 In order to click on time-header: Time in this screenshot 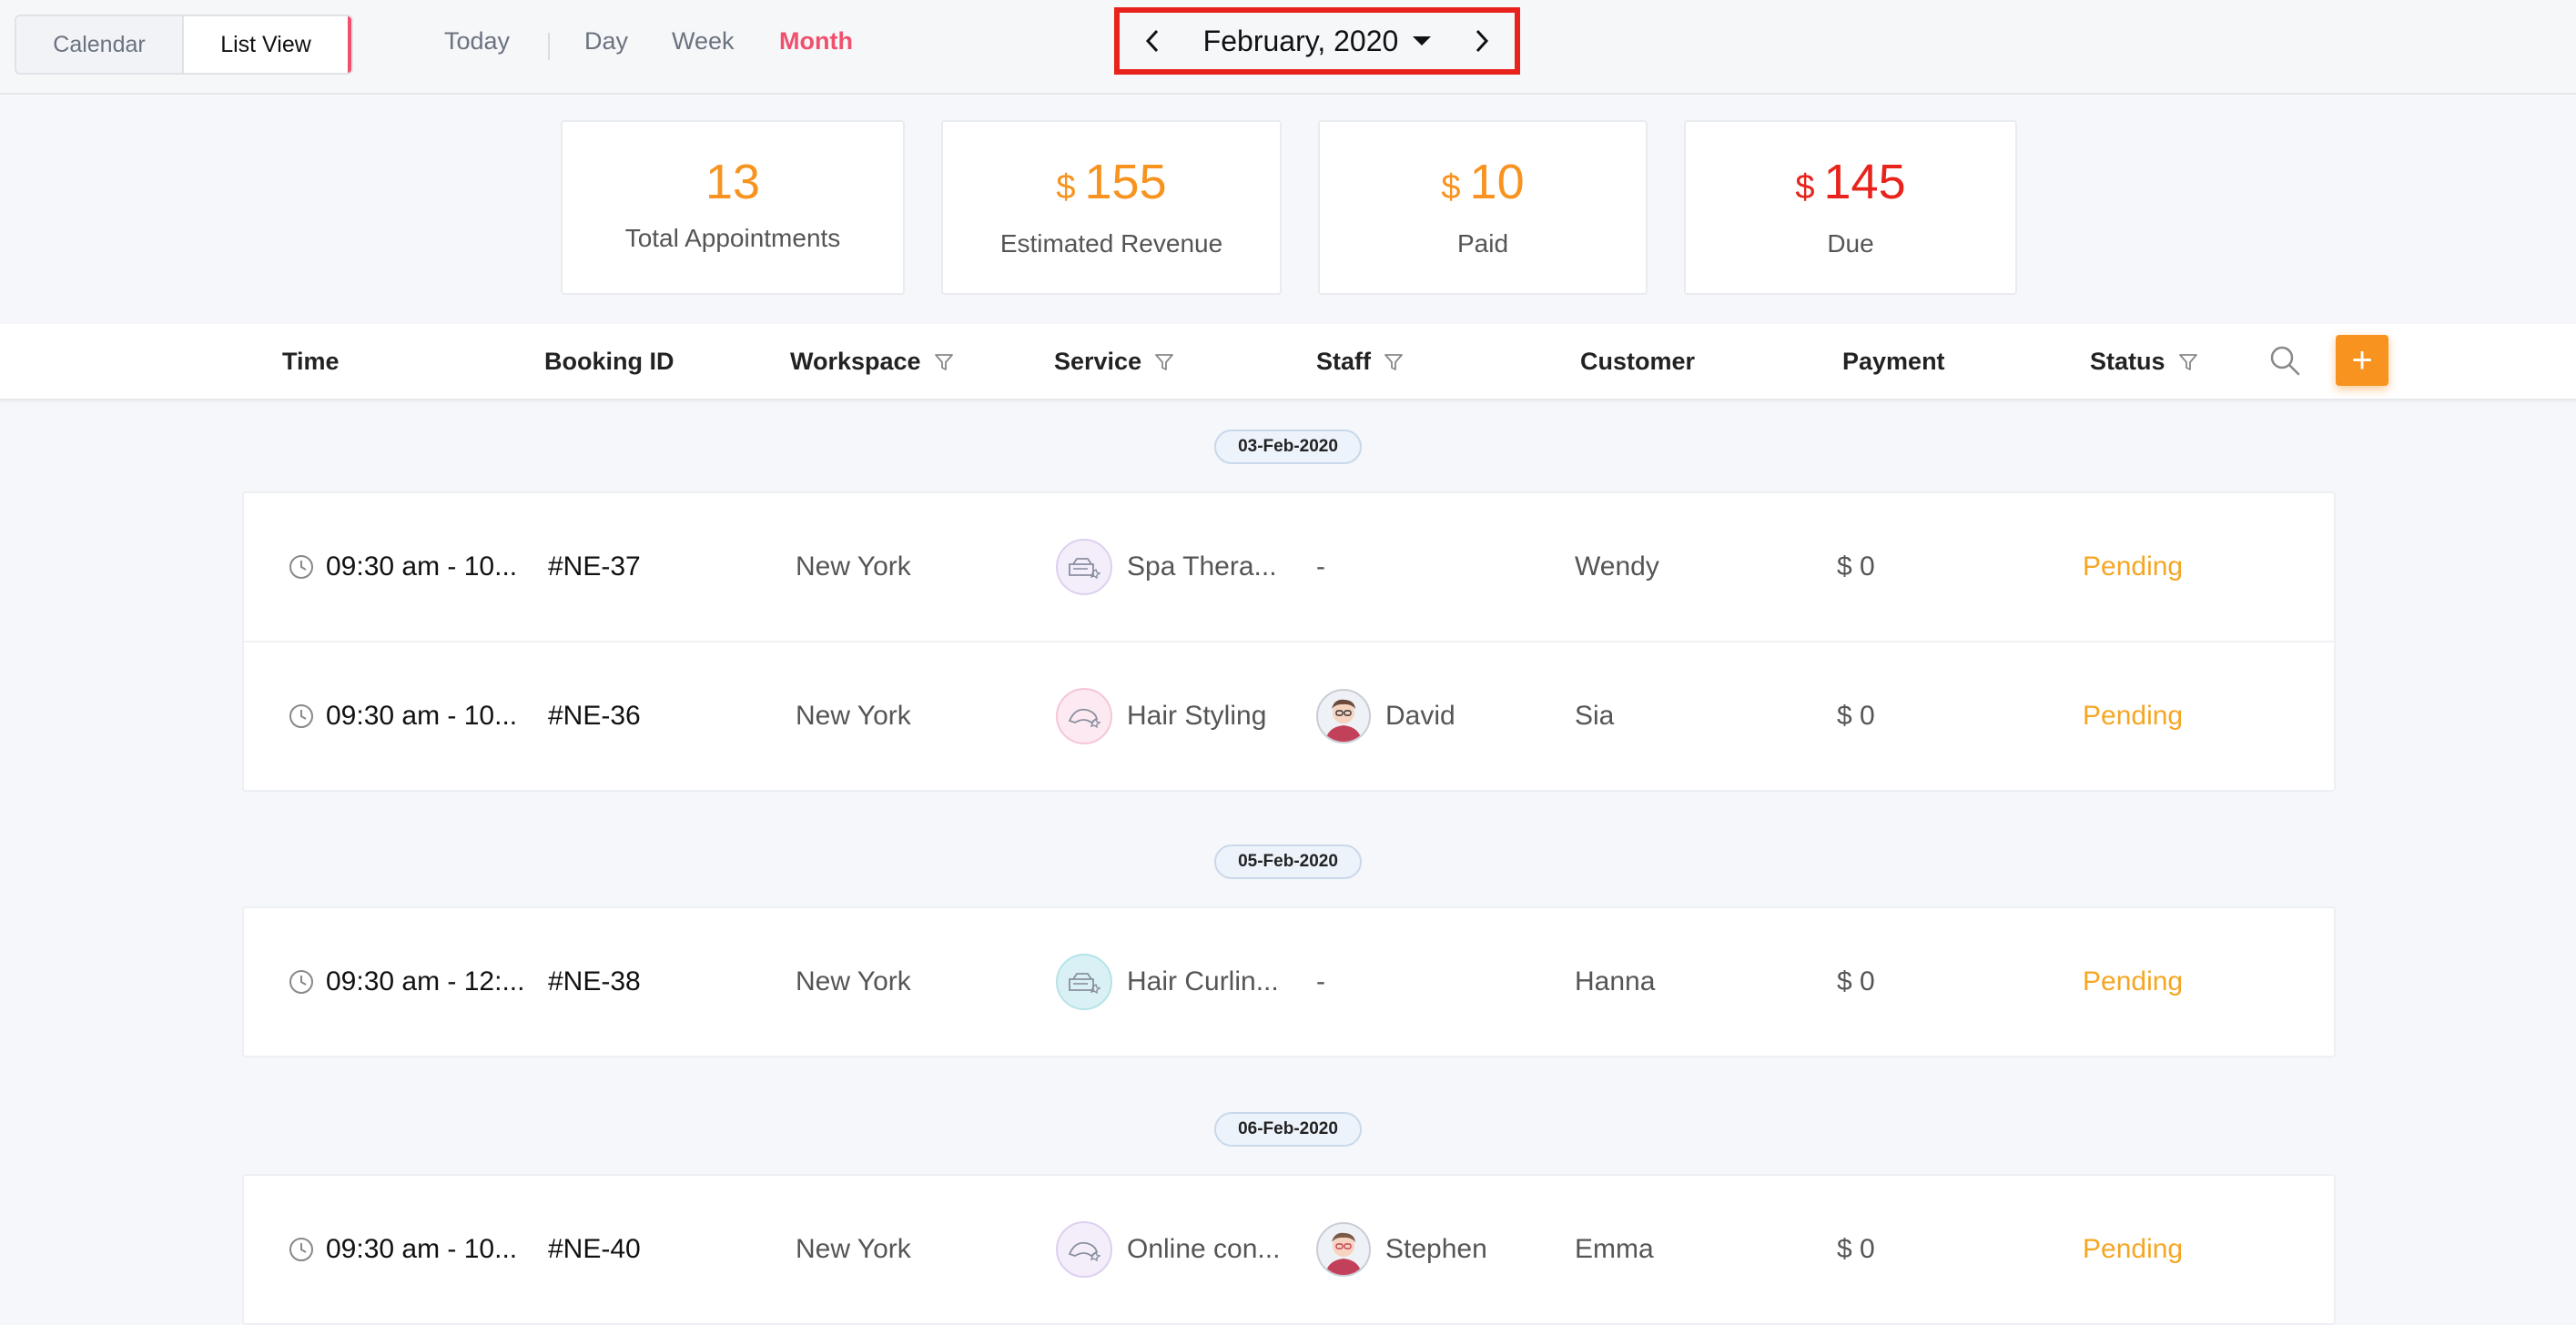, I will do `click(311, 362)`.